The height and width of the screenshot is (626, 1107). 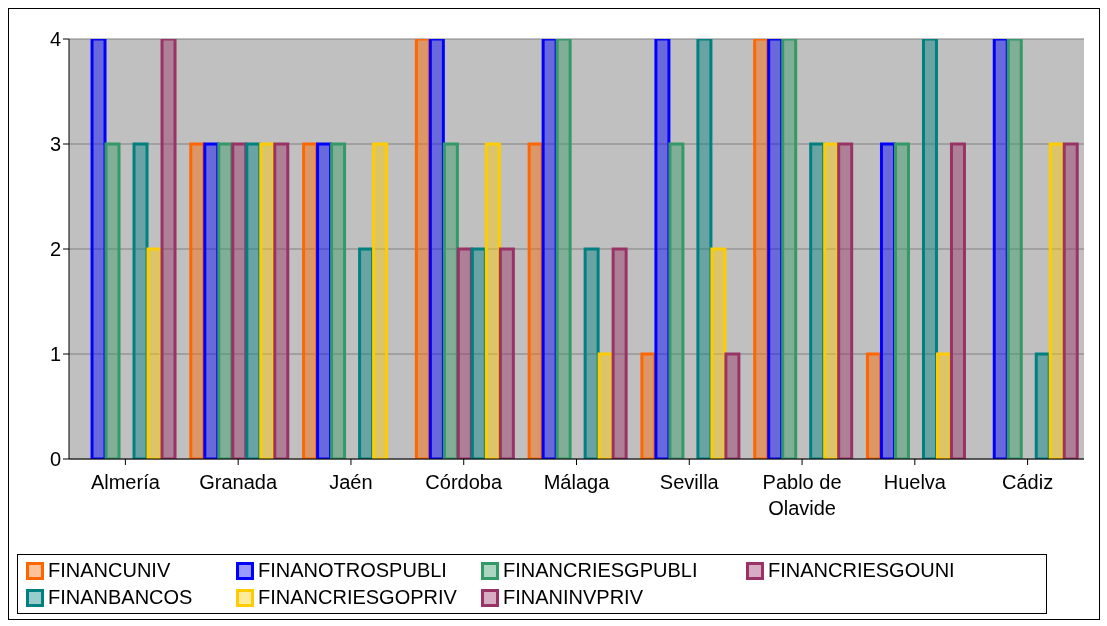 What do you see at coordinates (55, 459) in the screenshot?
I see `y-tick-label: 0` at bounding box center [55, 459].